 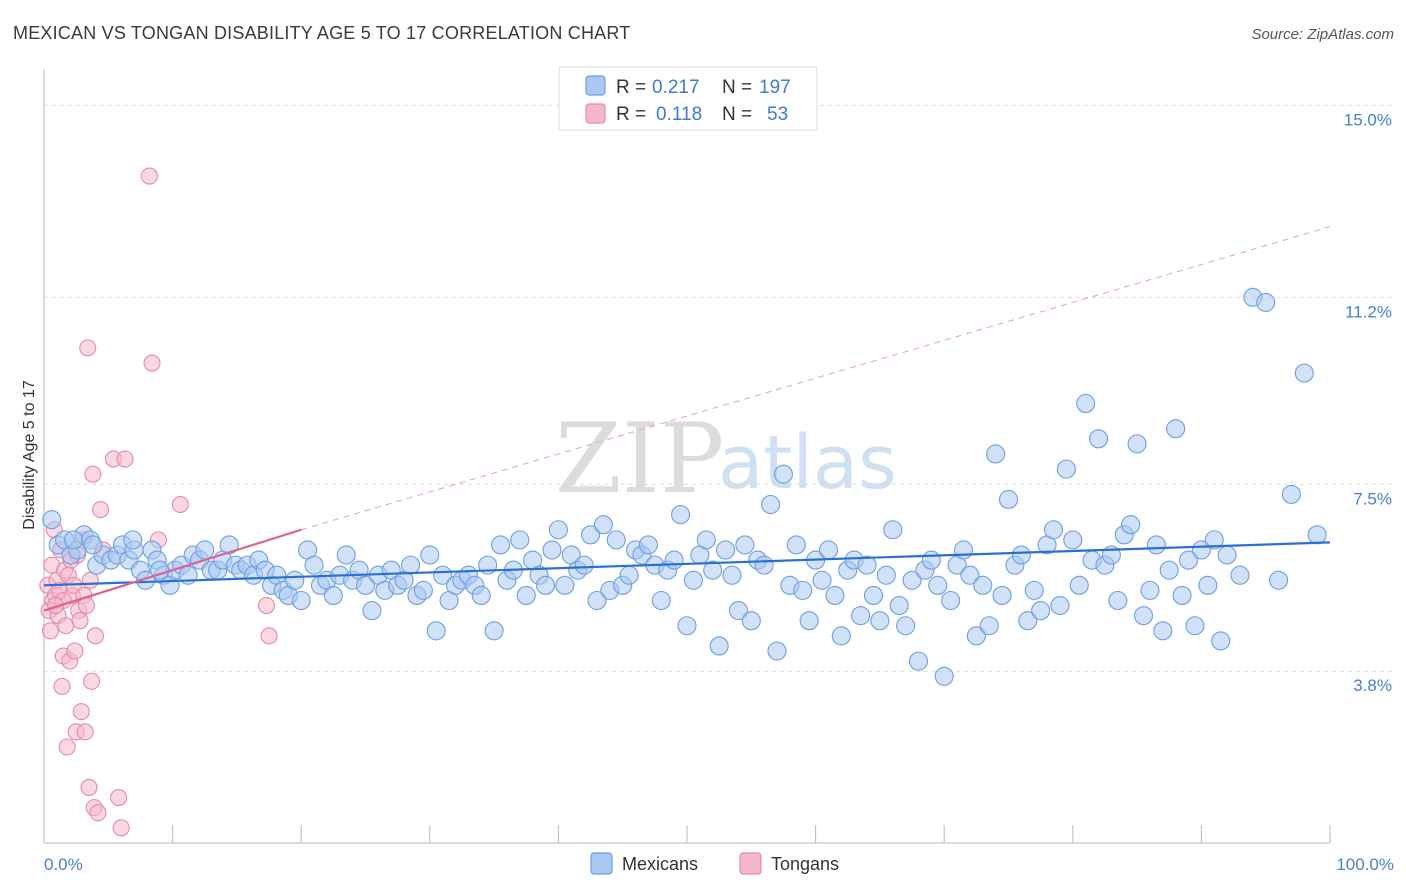 I want to click on bottom-legend-swatch-mexicans, so click(x=601, y=863).